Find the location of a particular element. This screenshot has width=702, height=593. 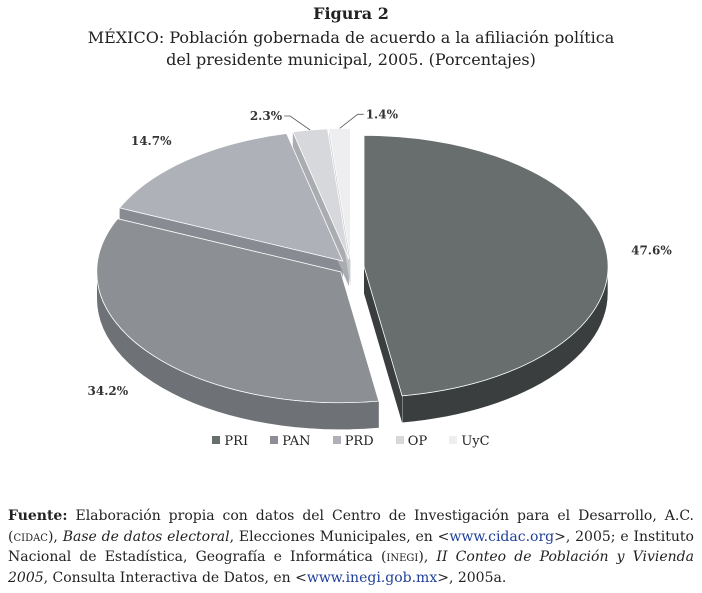

legend-swatch-uyc is located at coordinates (453, 440).